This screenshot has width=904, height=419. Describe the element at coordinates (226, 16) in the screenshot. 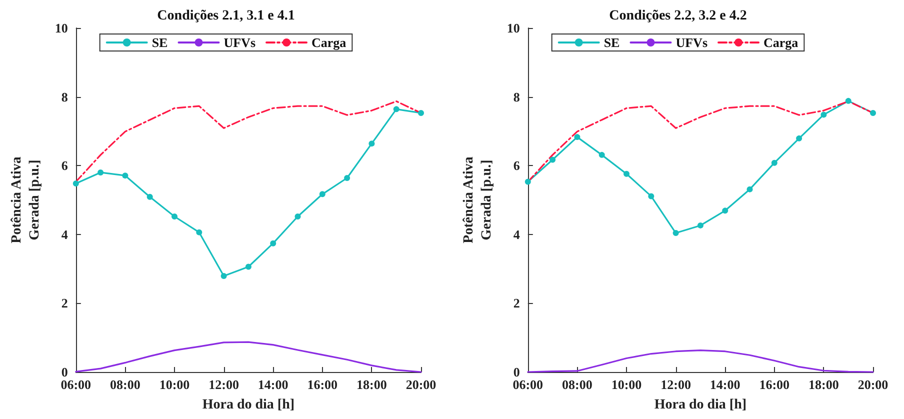

I see `chart-title: Condições 2.1, 3.1 e 4.1` at that location.